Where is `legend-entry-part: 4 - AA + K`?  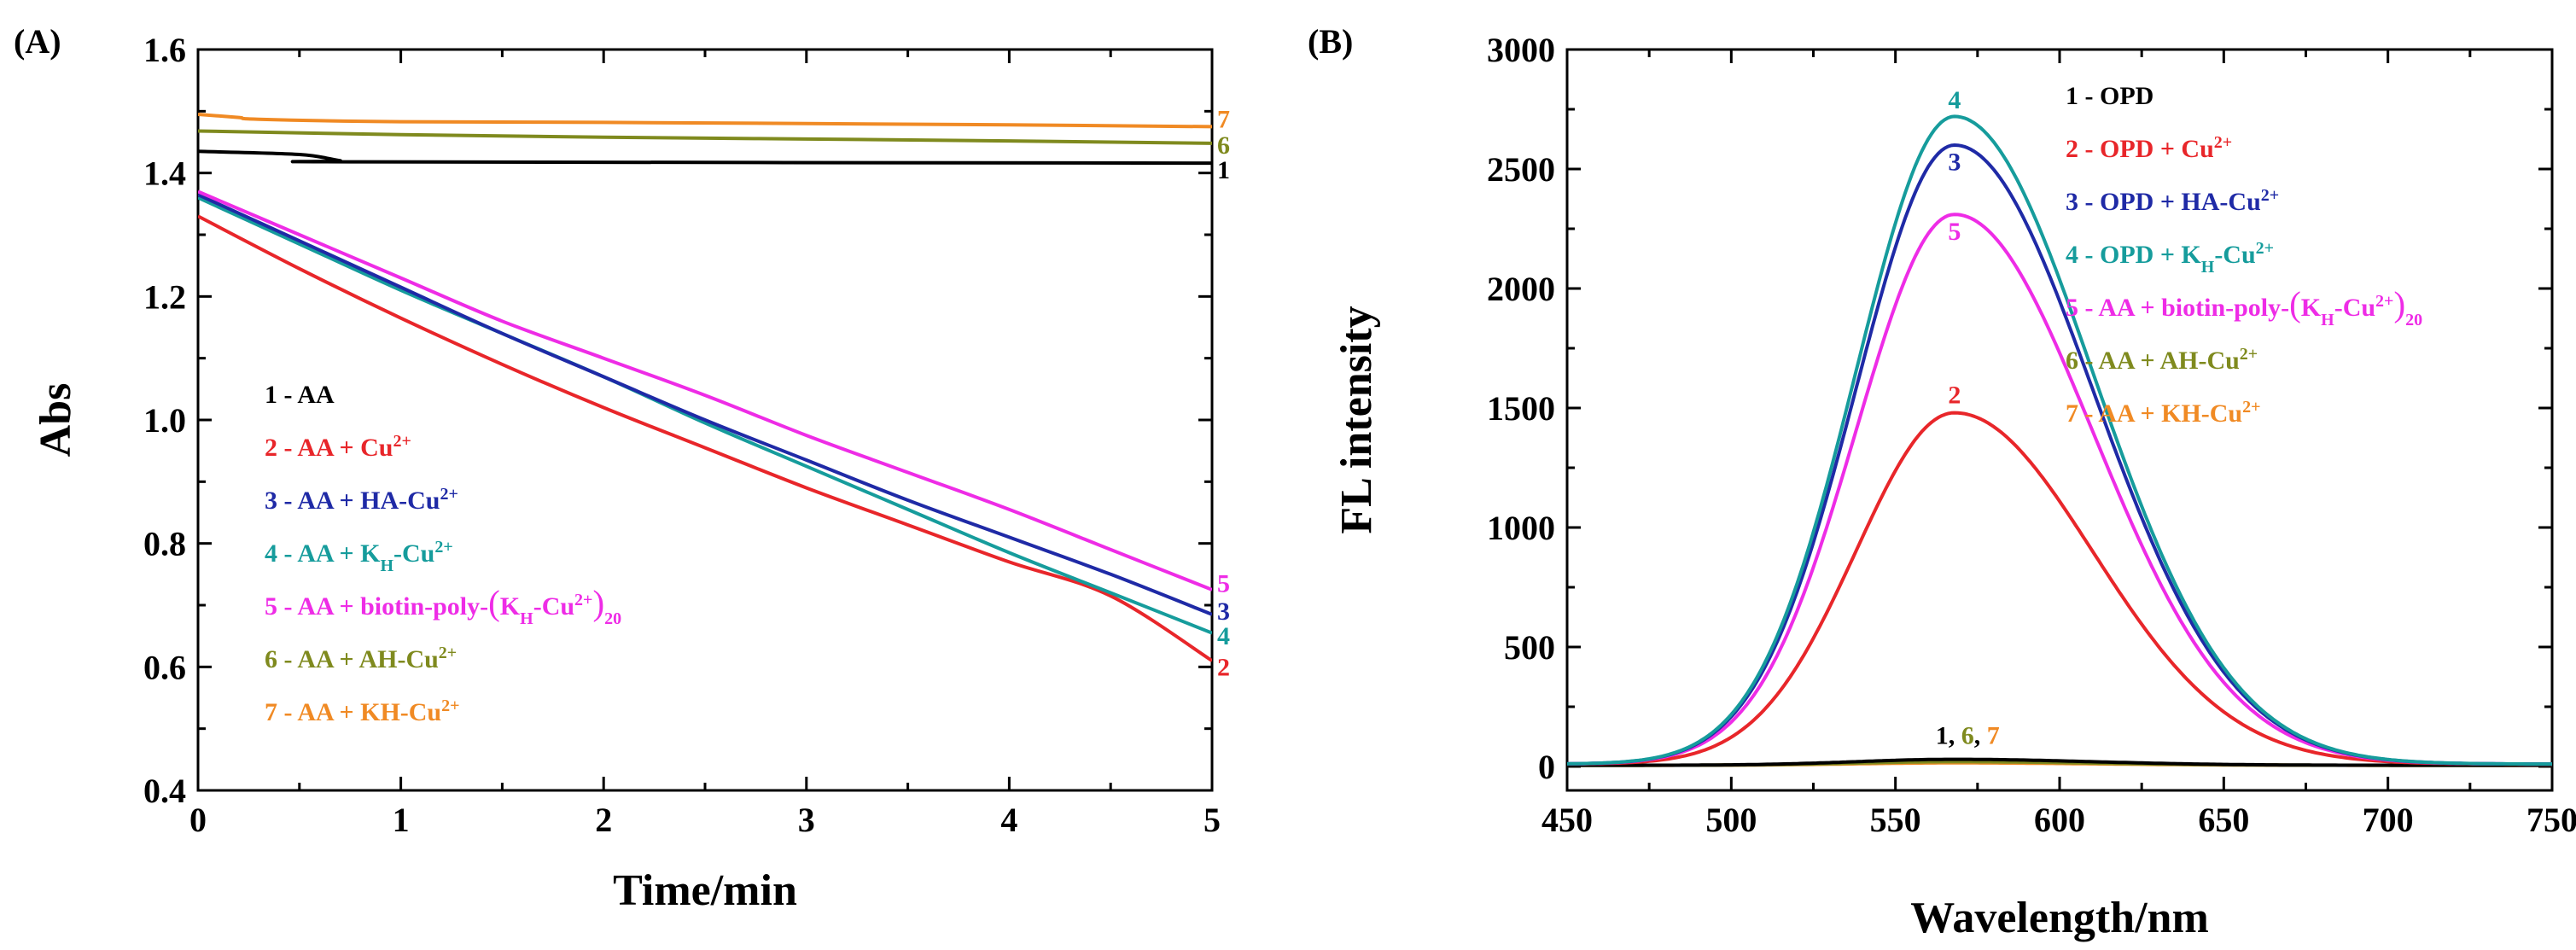
legend-entry-part: 4 - AA + K is located at coordinates (323, 553).